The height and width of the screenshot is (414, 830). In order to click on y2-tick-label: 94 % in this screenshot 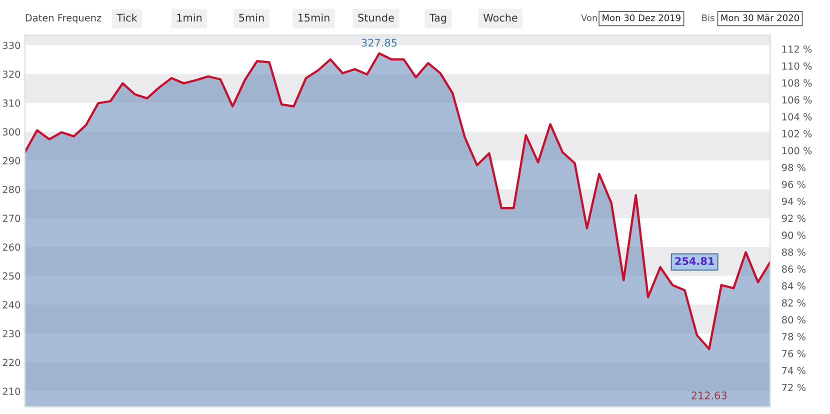, I will do `click(794, 202)`.